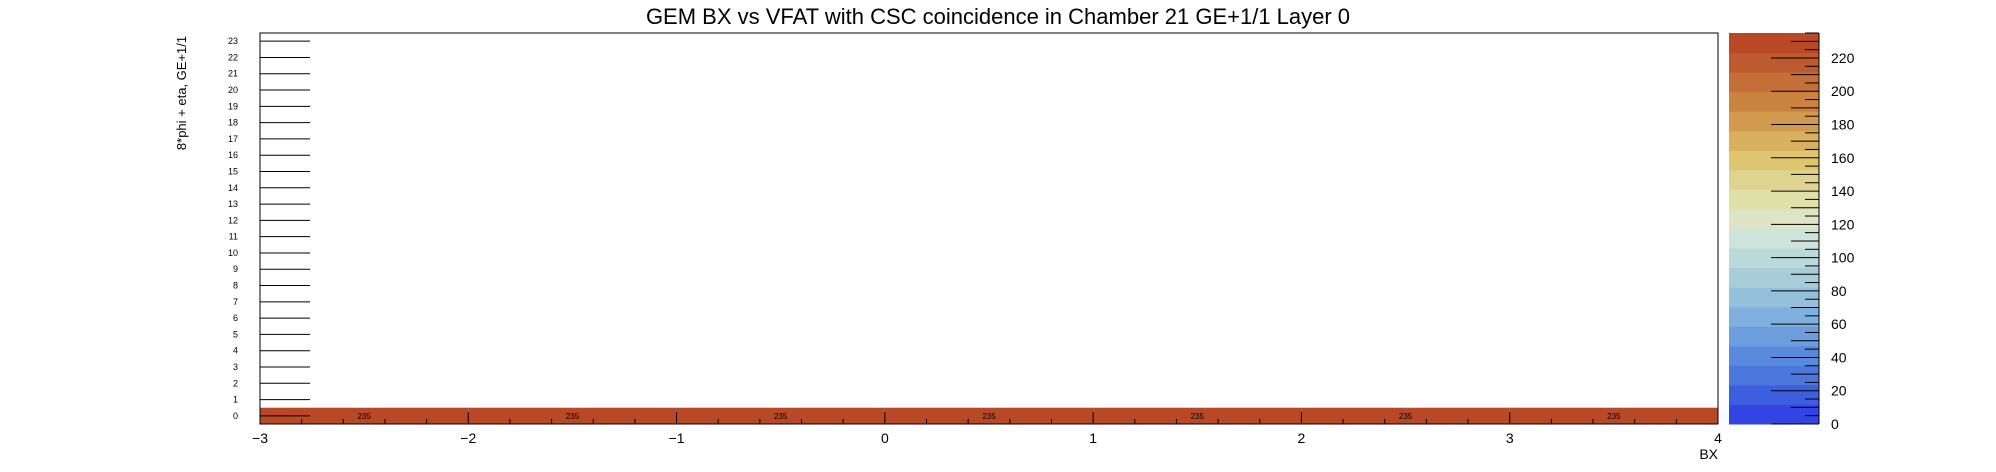  Describe the element at coordinates (1718, 438) in the screenshot. I see `x-tick-label: 4` at that location.